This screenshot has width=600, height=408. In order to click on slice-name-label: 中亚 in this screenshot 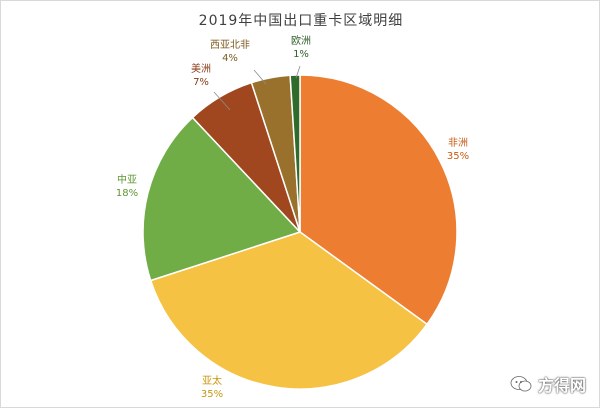, I will do `click(127, 179)`.